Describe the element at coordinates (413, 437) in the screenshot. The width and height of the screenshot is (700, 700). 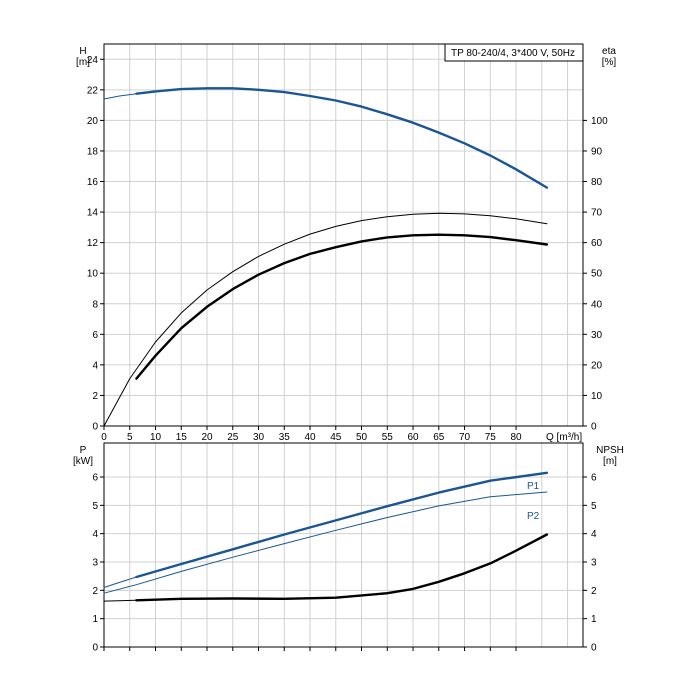
I see `top-x-tick-label: 60` at that location.